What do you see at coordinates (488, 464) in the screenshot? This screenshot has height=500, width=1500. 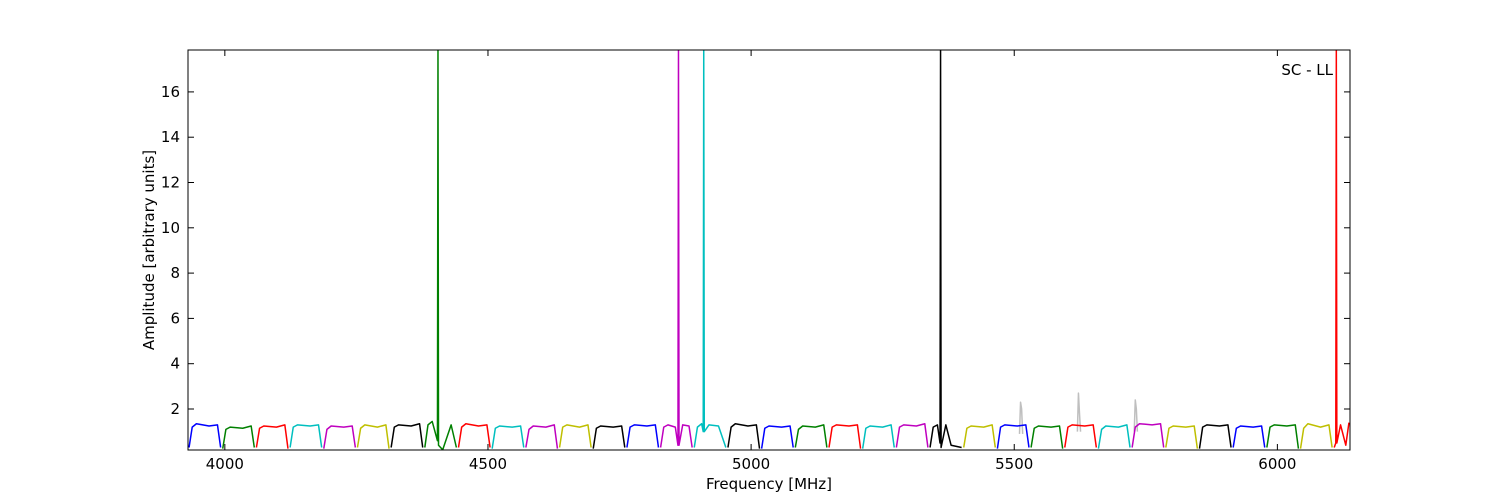 I see `x-tick-label: 4500` at bounding box center [488, 464].